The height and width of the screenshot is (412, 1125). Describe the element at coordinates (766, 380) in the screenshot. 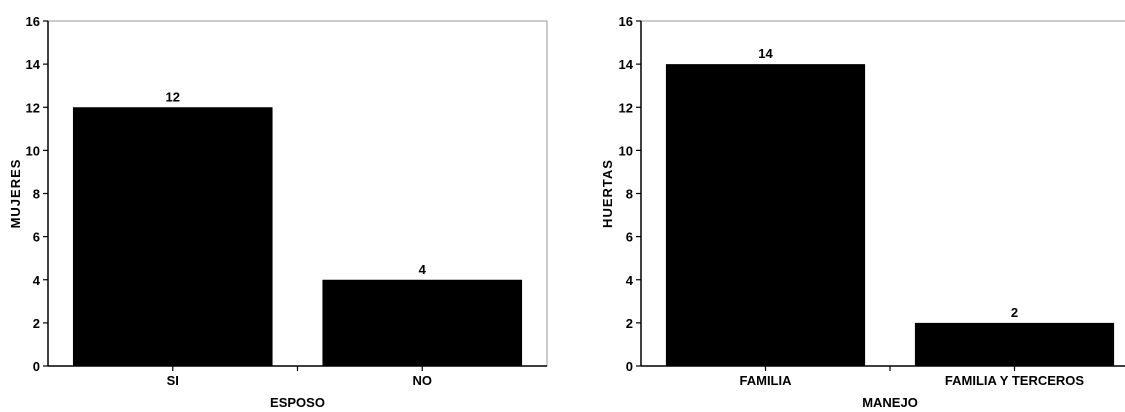

I see `x-tick-label: FAMILIA` at that location.